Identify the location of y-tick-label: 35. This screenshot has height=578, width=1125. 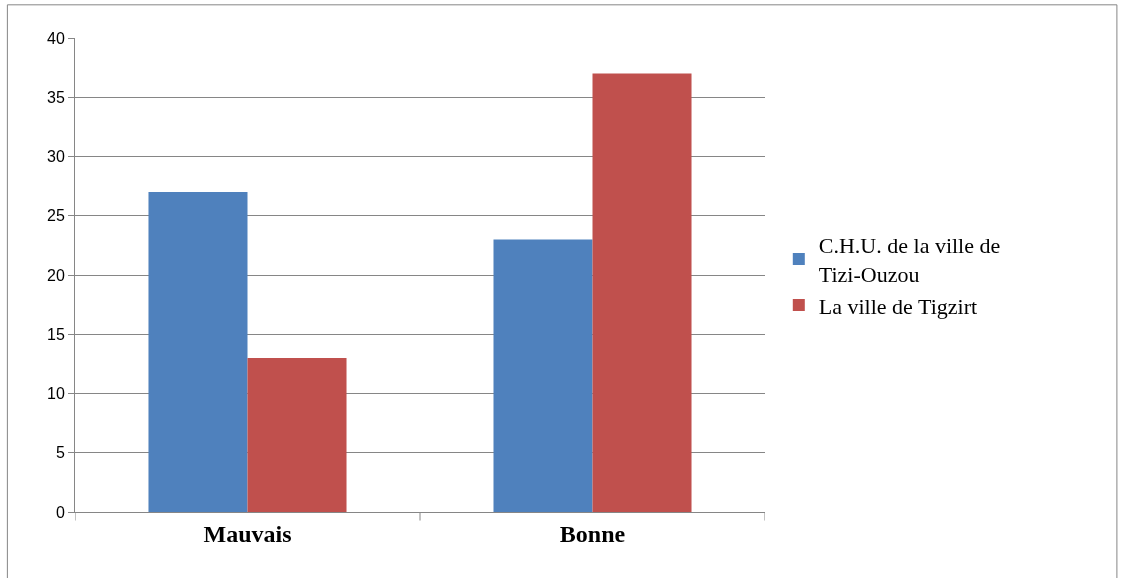
(56, 97).